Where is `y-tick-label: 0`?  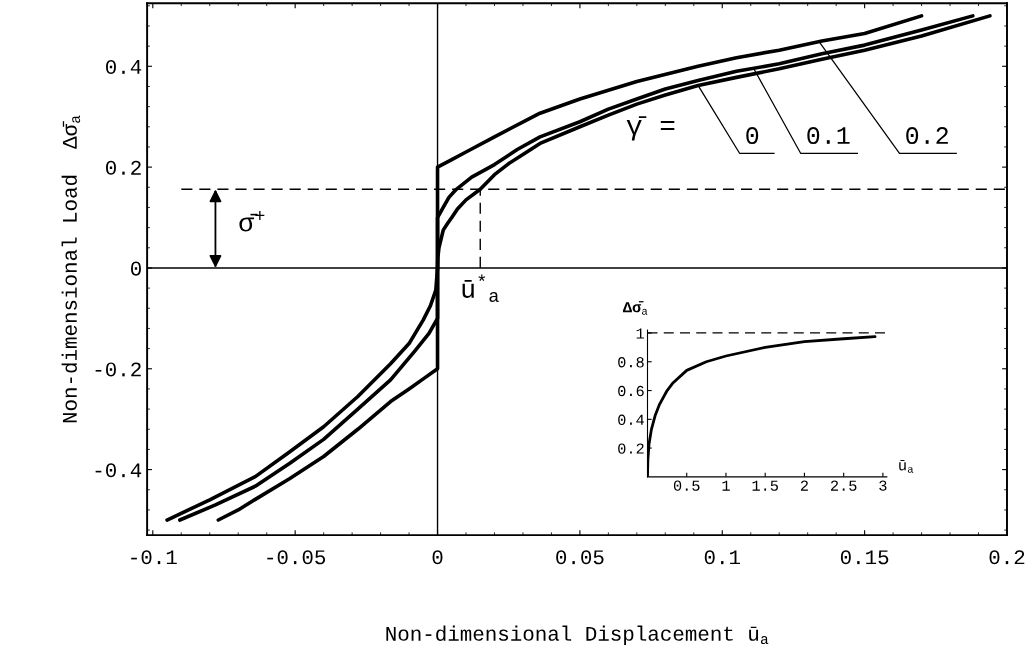
y-tick-label: 0 is located at coordinates (136, 268).